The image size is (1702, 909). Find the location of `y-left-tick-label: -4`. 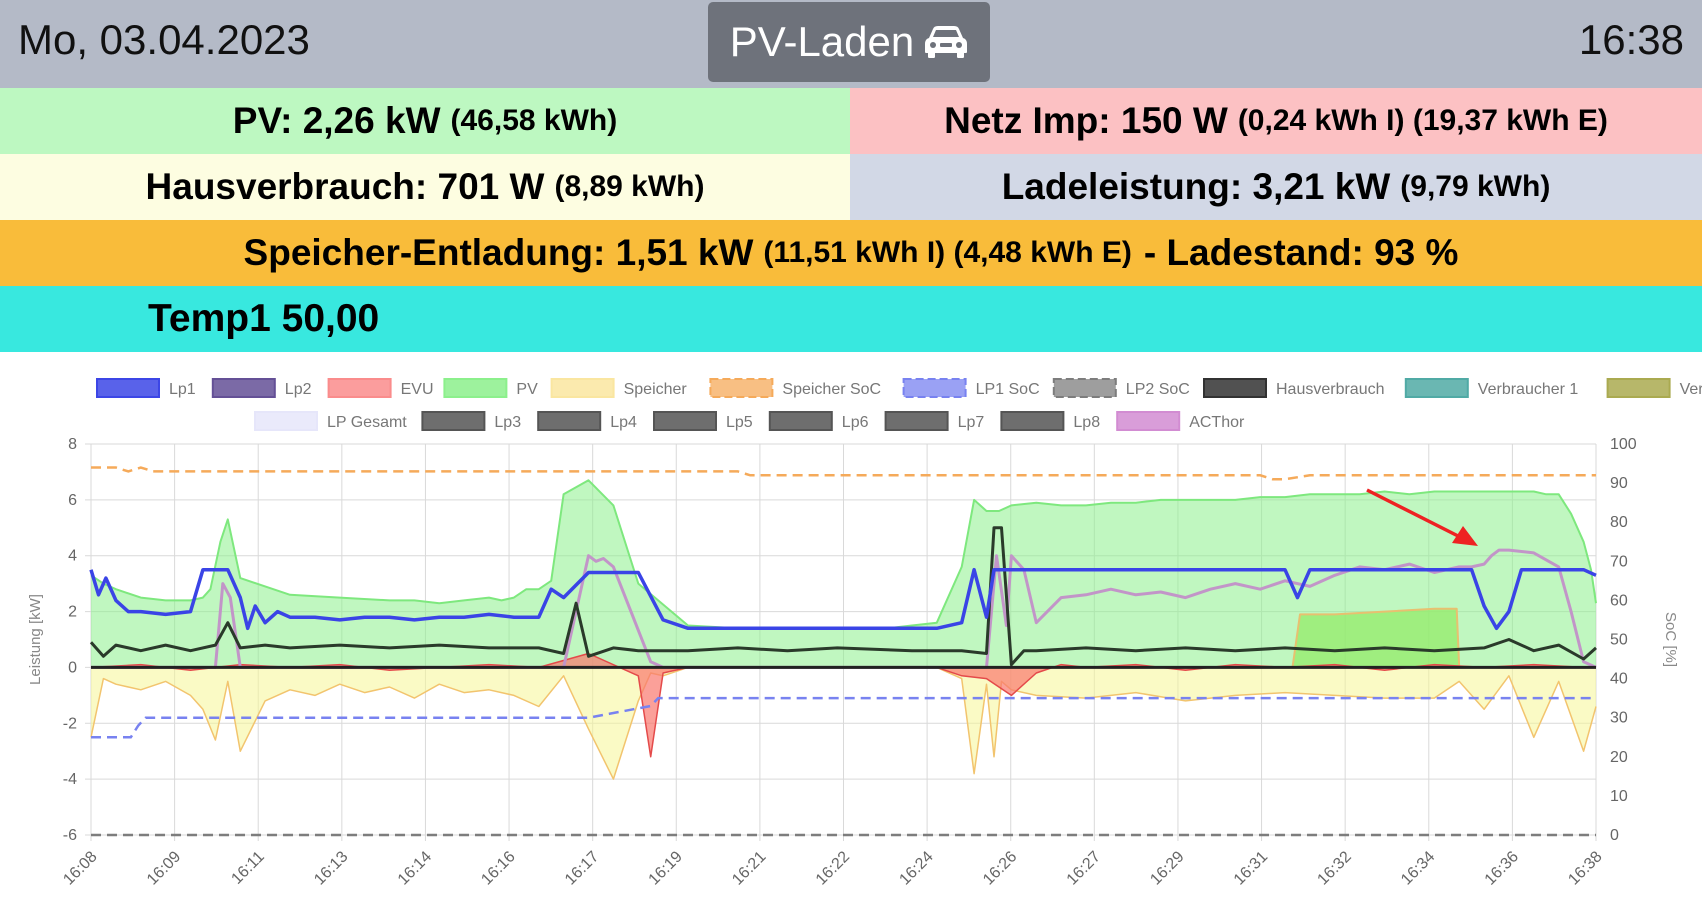

y-left-tick-label: -4 is located at coordinates (70, 779).